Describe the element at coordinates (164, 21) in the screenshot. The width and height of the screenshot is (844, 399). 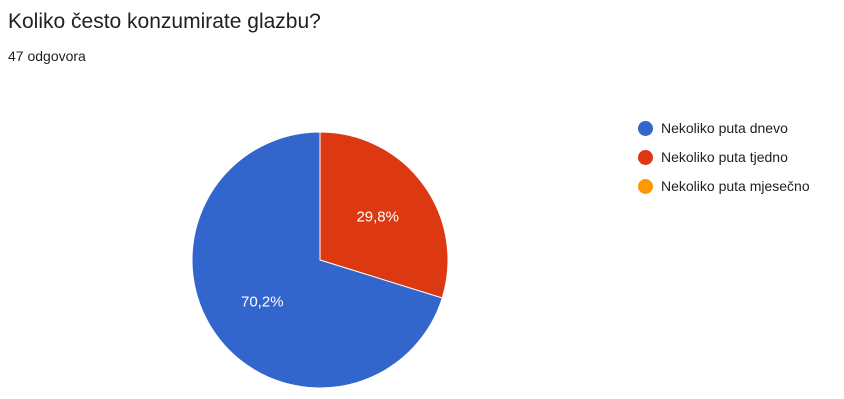
I see `question-title: Koliko često konzumirate glazbu?` at that location.